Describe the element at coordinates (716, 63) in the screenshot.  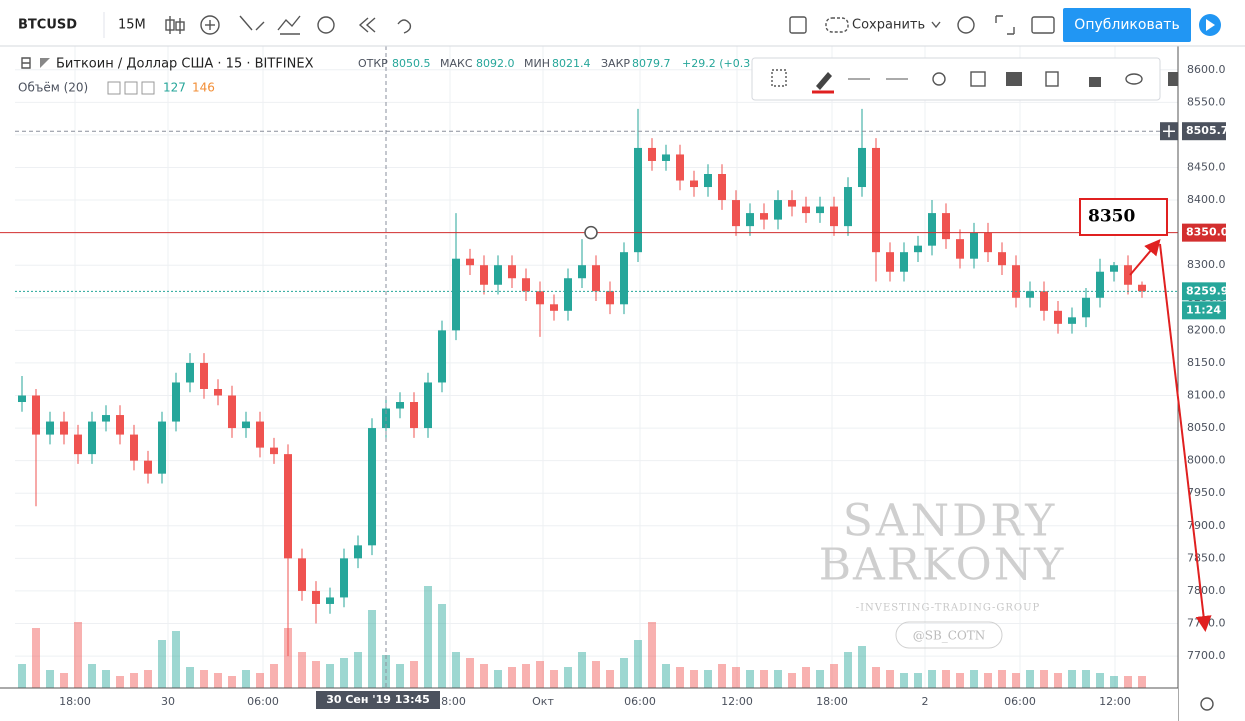
I see `change-value: +29.2 (+0.3` at that location.